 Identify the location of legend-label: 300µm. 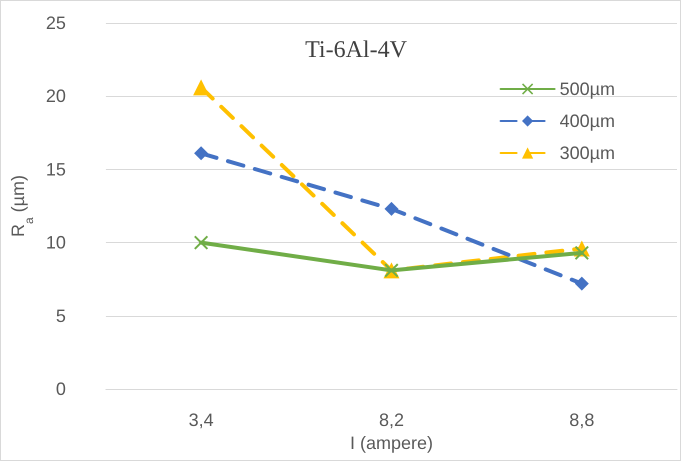
(588, 153).